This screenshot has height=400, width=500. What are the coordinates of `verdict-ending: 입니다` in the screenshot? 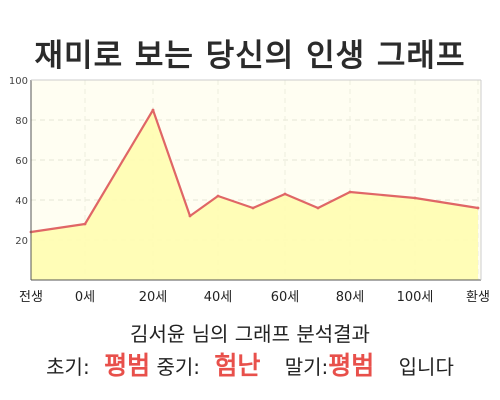 It's located at (426, 367).